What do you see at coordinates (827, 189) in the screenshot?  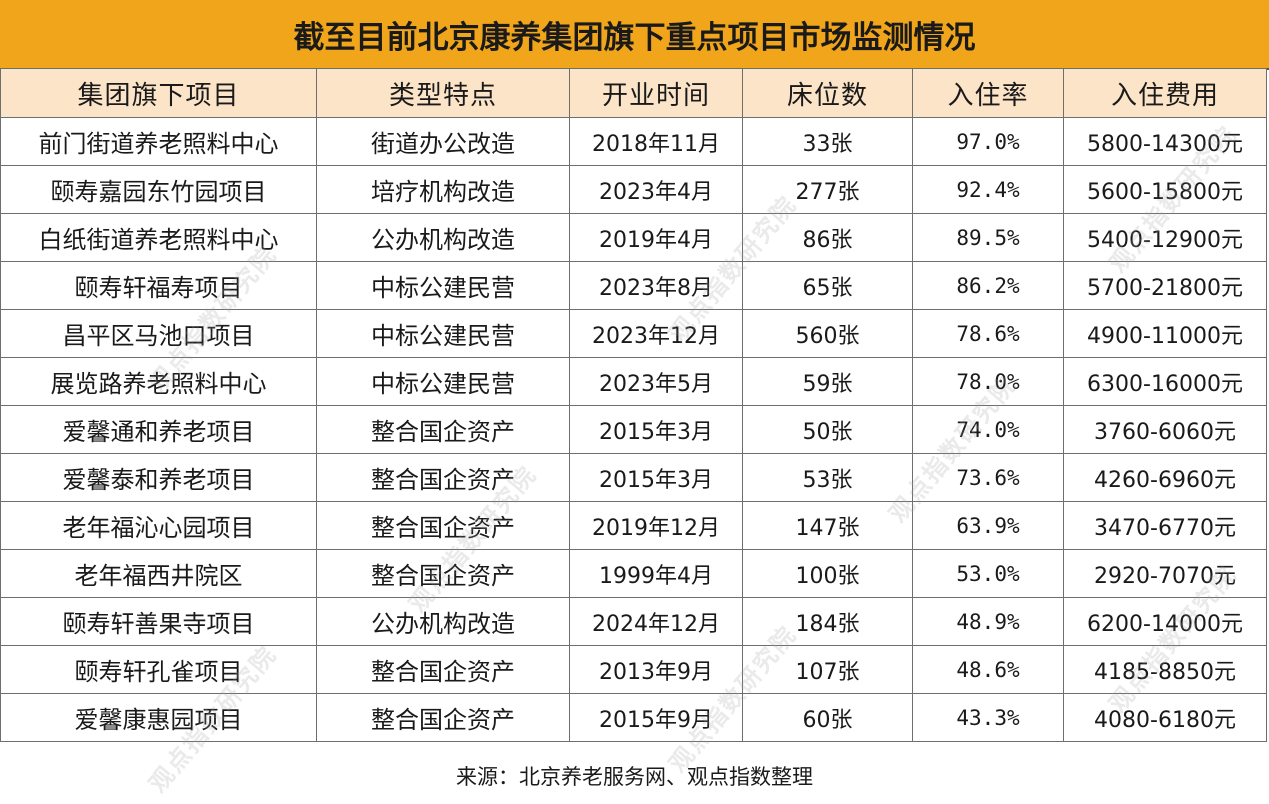 I see `cell-beds: 277张` at bounding box center [827, 189].